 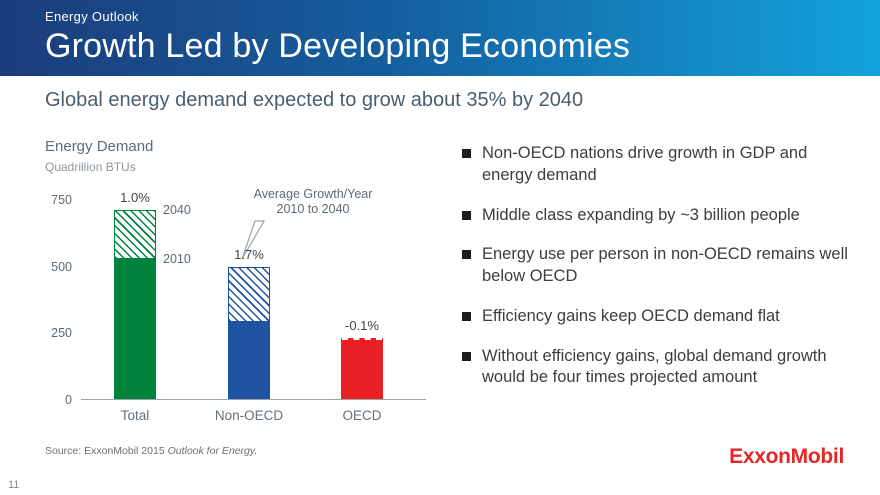 I want to click on y-axis: 0 250 500 750, so click(x=63, y=300).